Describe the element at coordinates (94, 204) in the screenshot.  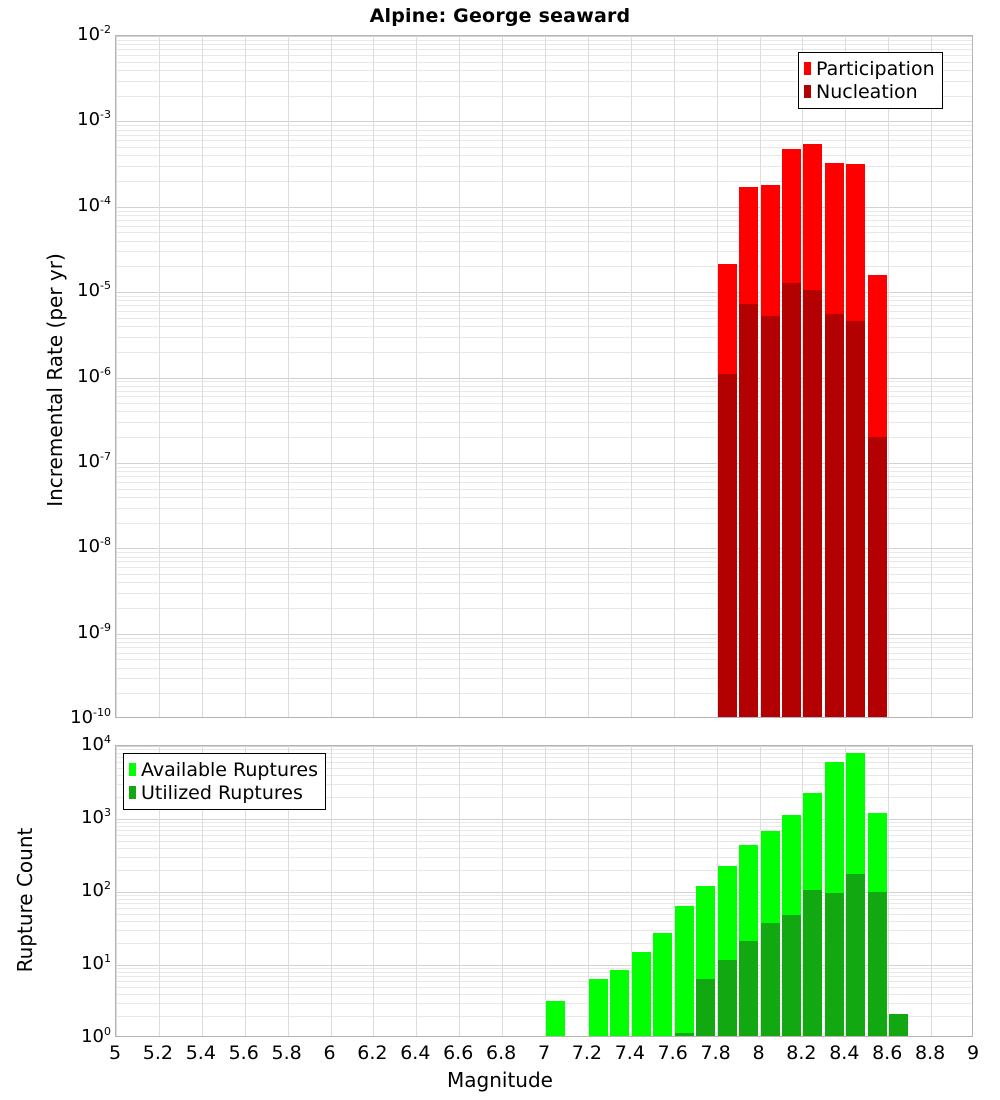
I see `y-tick-label: 10⁻⁴` at that location.